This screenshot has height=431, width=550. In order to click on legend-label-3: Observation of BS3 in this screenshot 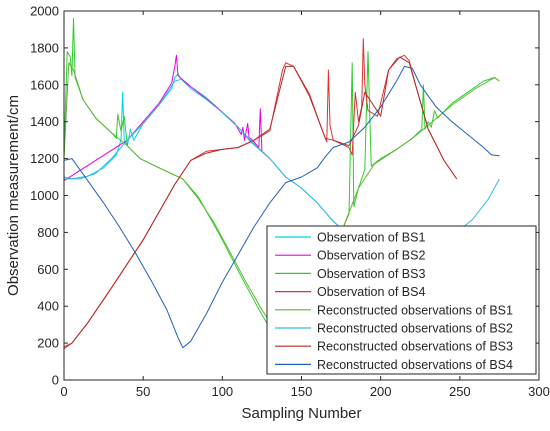, I will do `click(371, 274)`.